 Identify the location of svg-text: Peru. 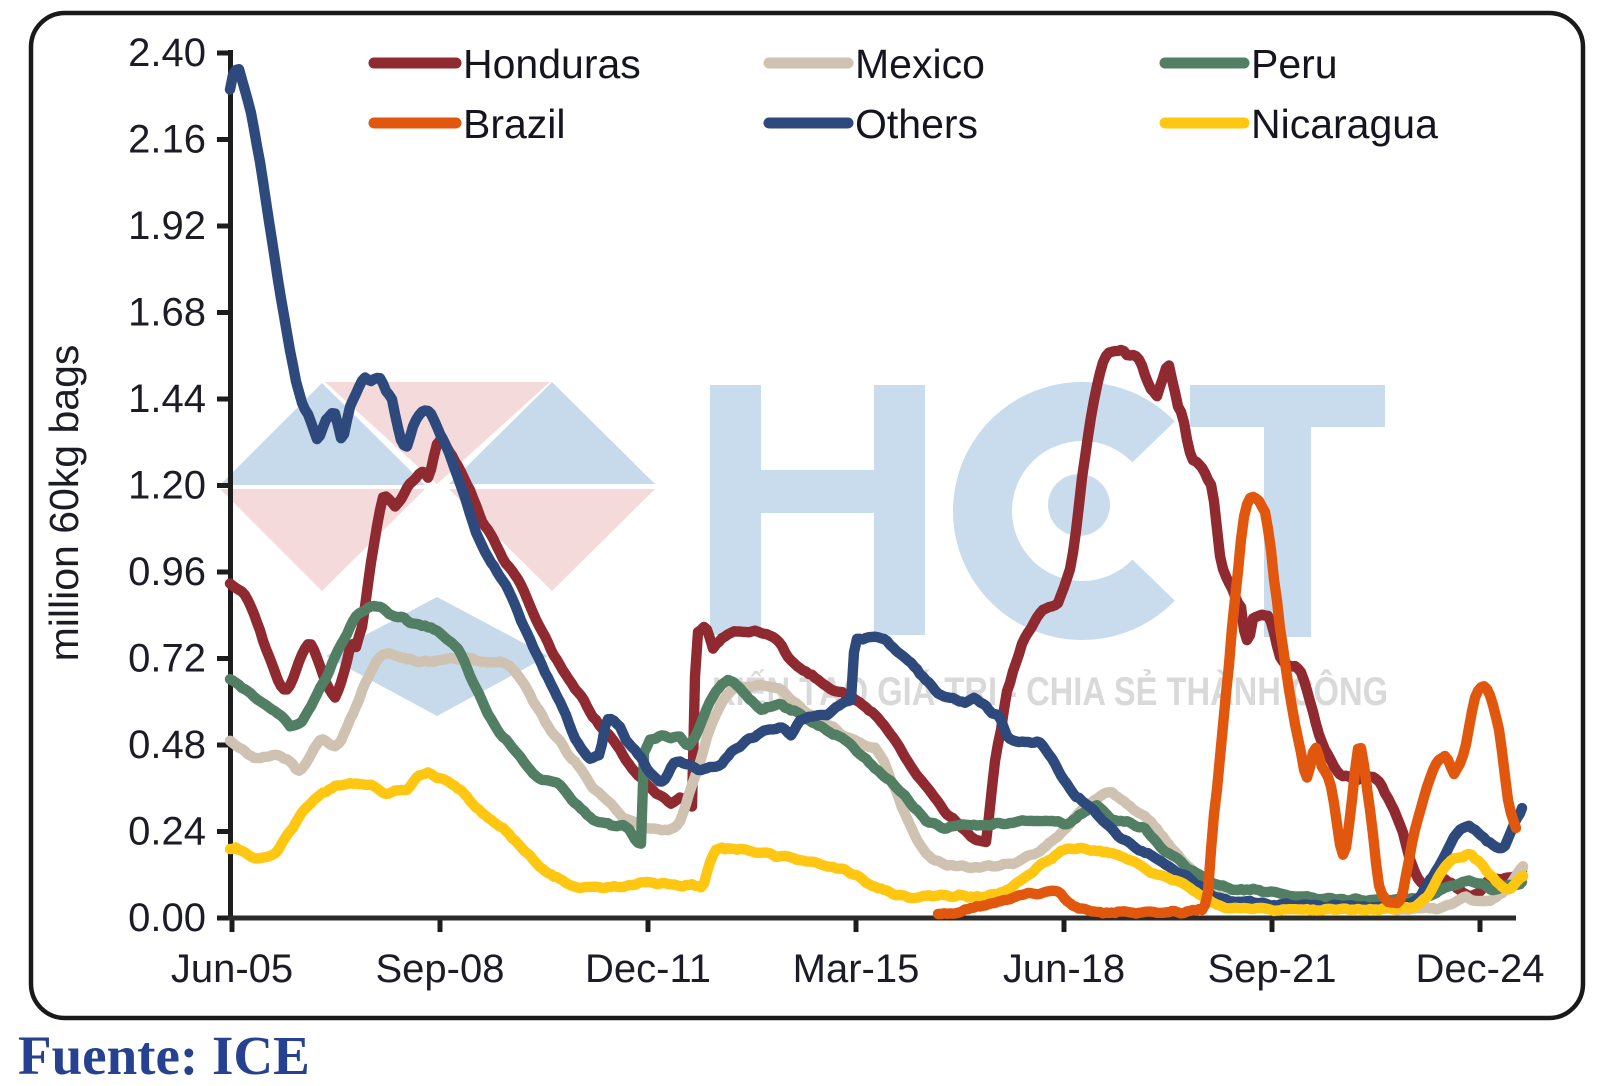
(1294, 64).